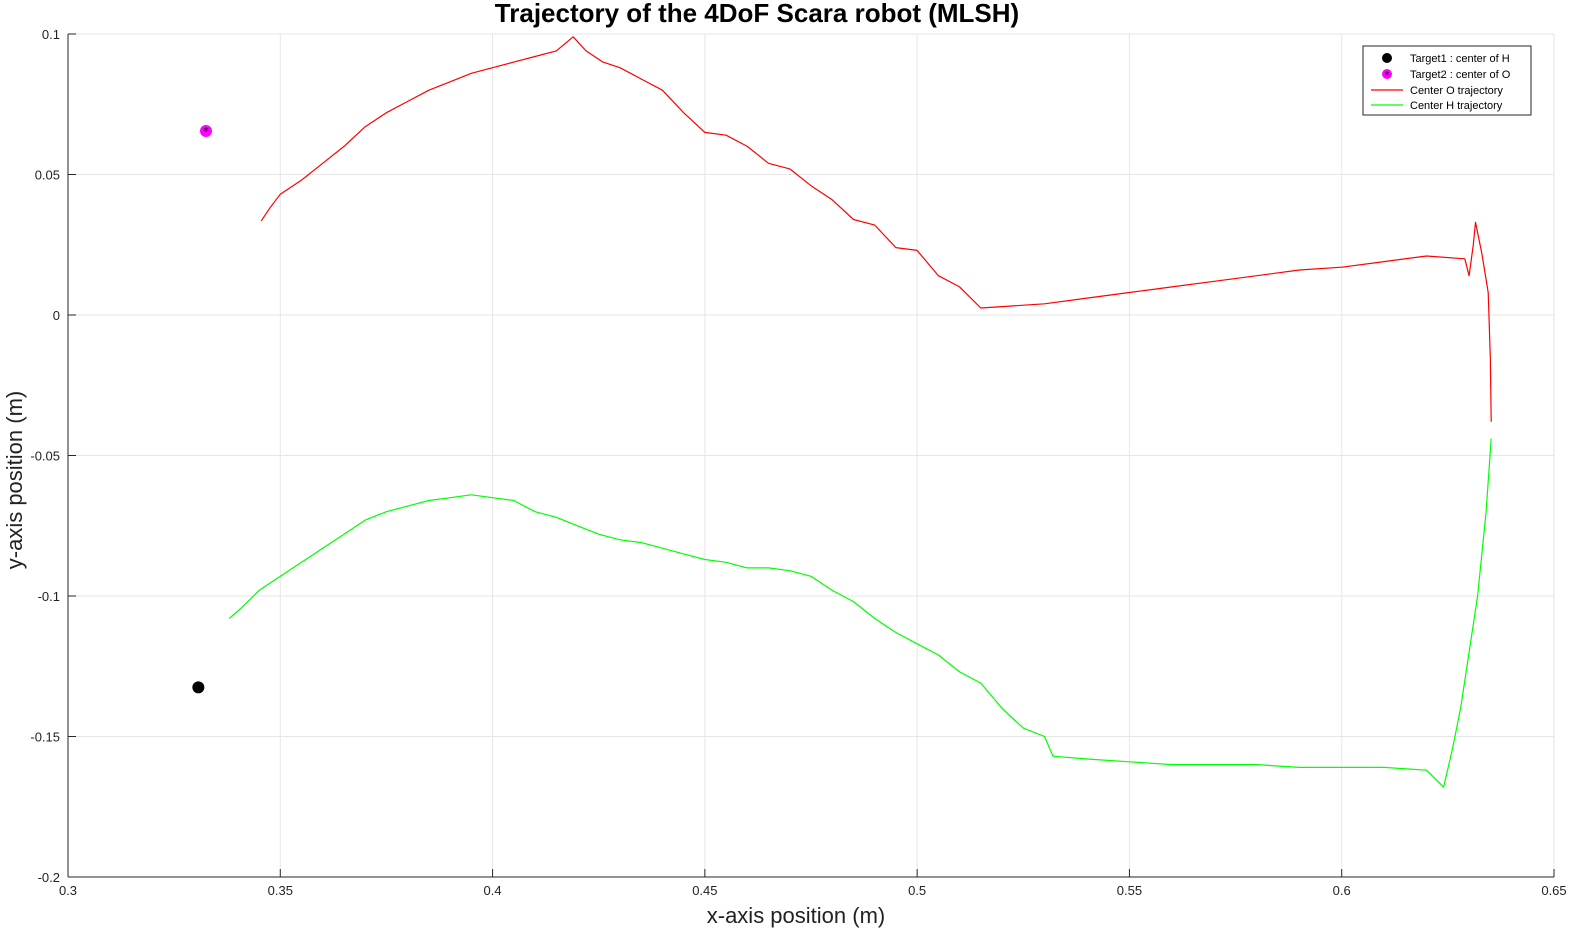  I want to click on legend-center-h-label: Center H trajectory, so click(1456, 106).